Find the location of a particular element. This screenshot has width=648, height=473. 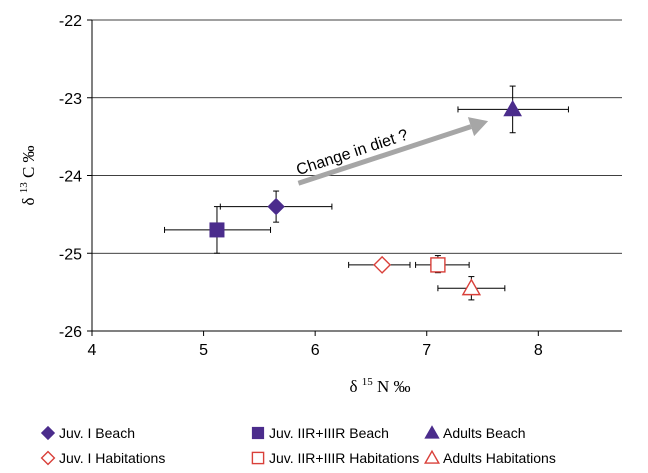

legend-marker-juv-i-habitations is located at coordinates (48, 458).